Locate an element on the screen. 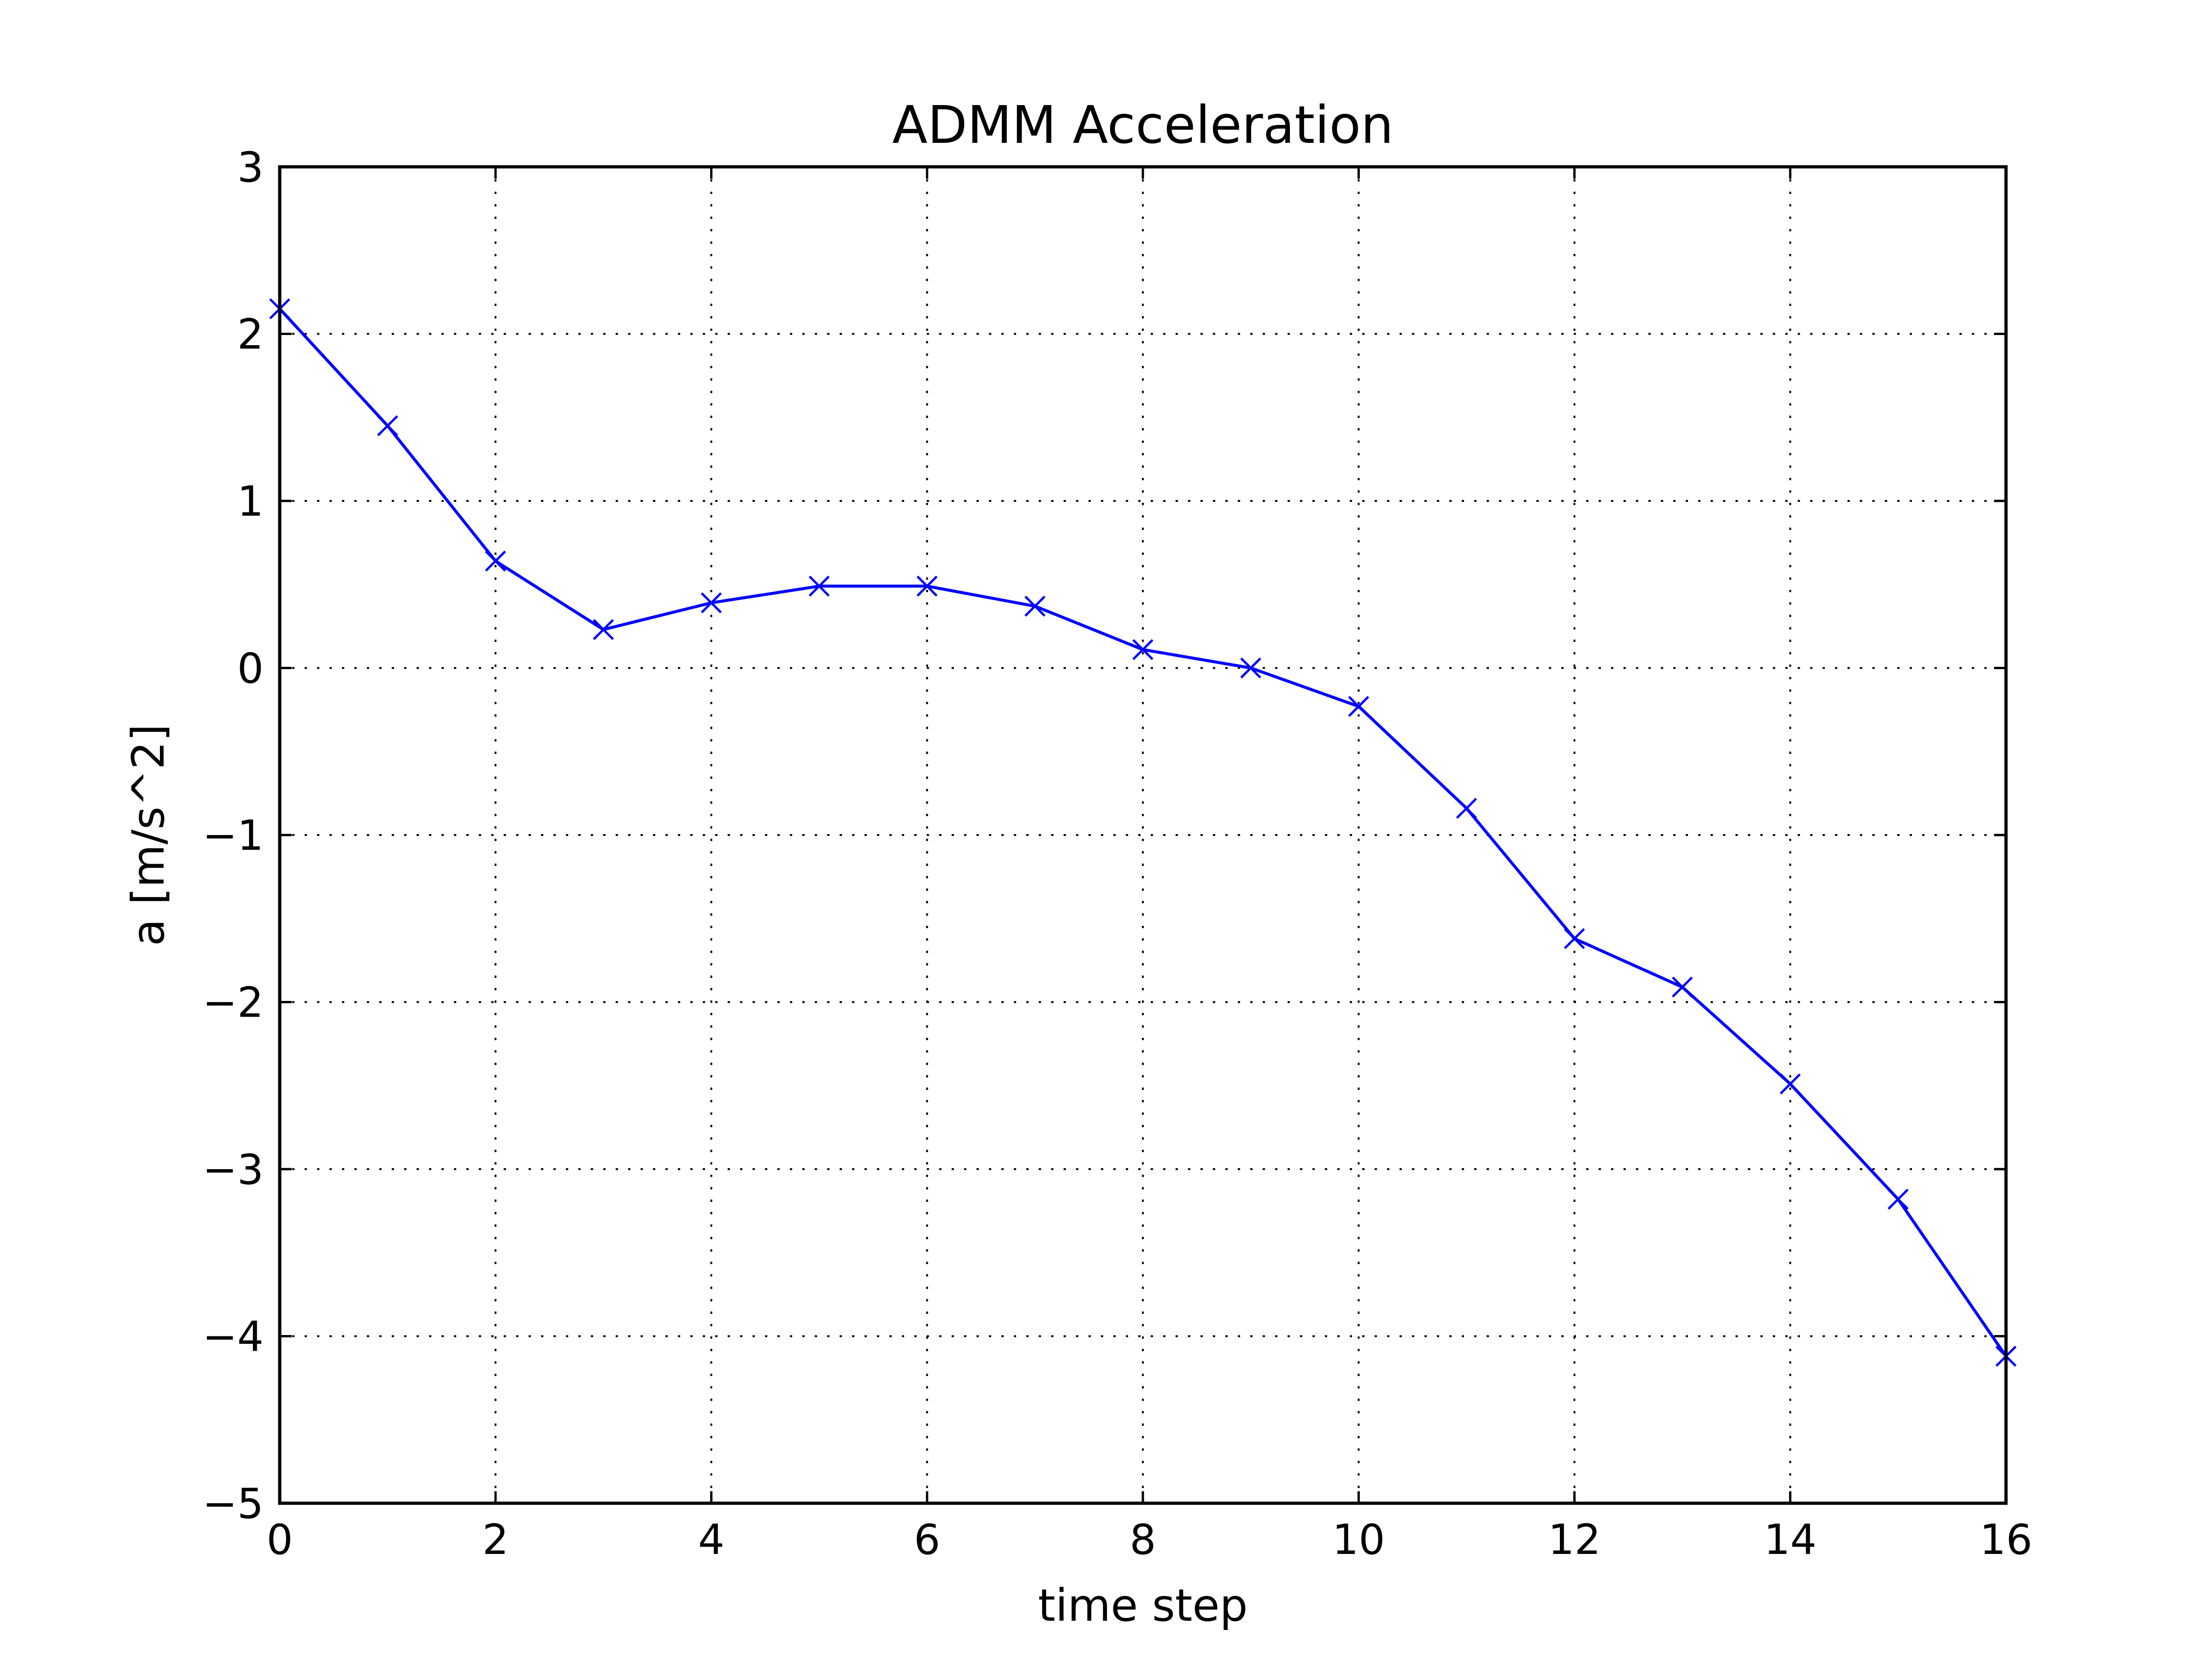 The image size is (2212, 1659). y-tick-label: −1 is located at coordinates (233, 836).